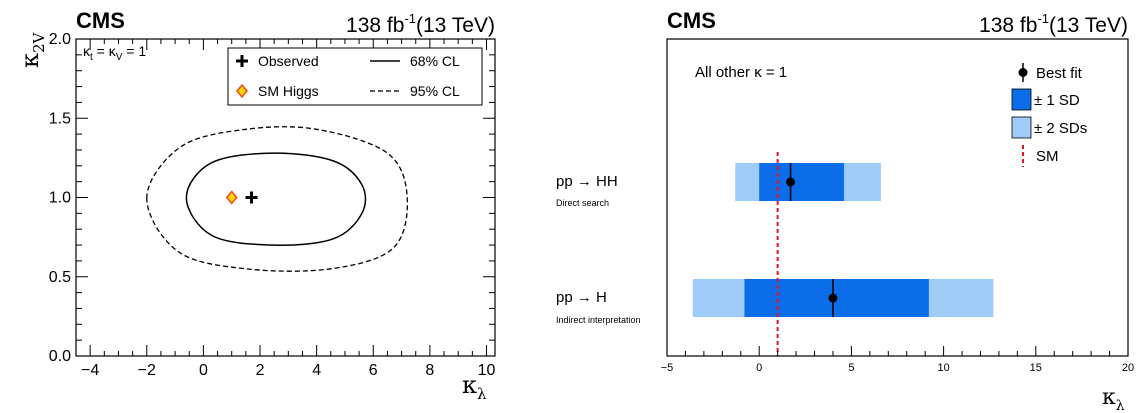 This screenshot has height=413, width=1140. What do you see at coordinates (667, 368) in the screenshot?
I see `right-x-tick-label: −5` at bounding box center [667, 368].